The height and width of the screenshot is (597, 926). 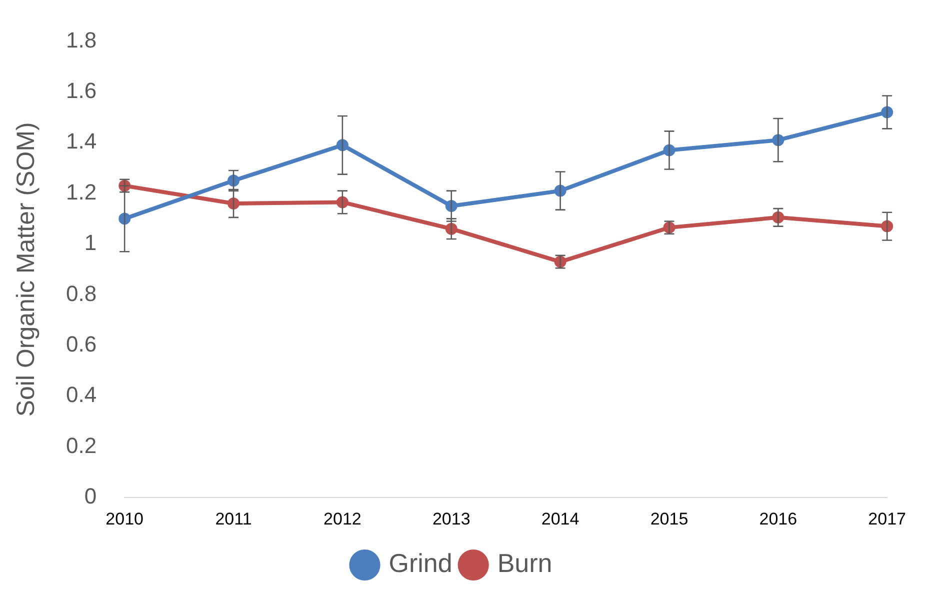 What do you see at coordinates (451, 518) in the screenshot?
I see `x-tick-label: 2013` at bounding box center [451, 518].